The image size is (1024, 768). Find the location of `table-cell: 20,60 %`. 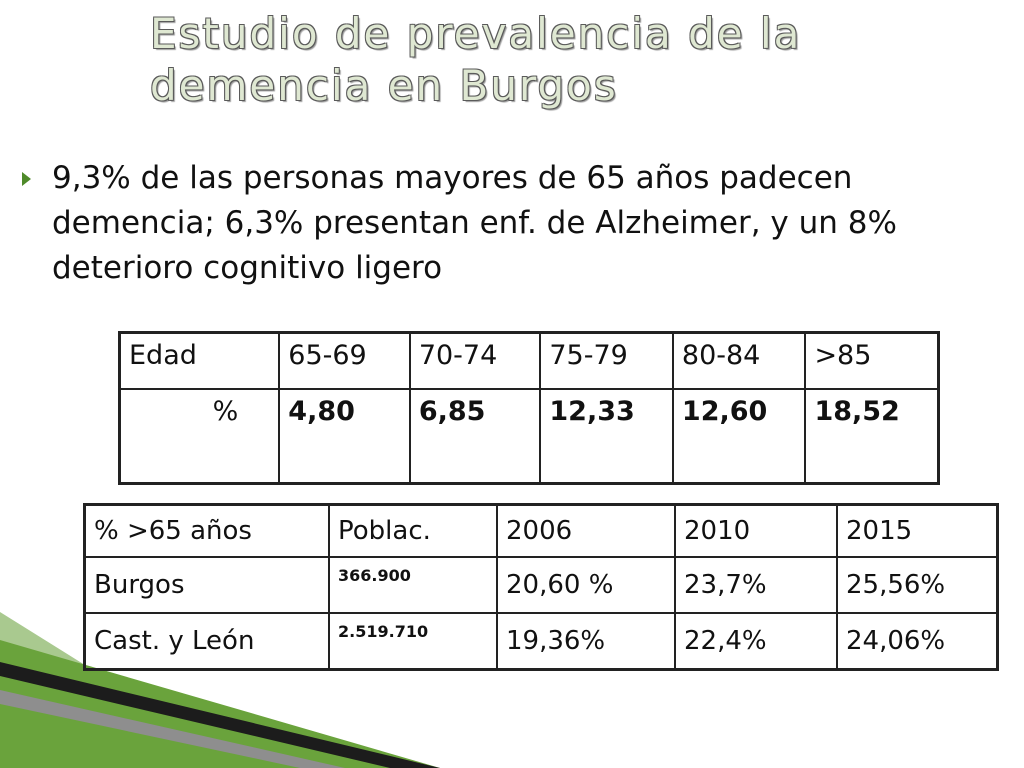

table-cell: 20,60 % is located at coordinates (586, 585).